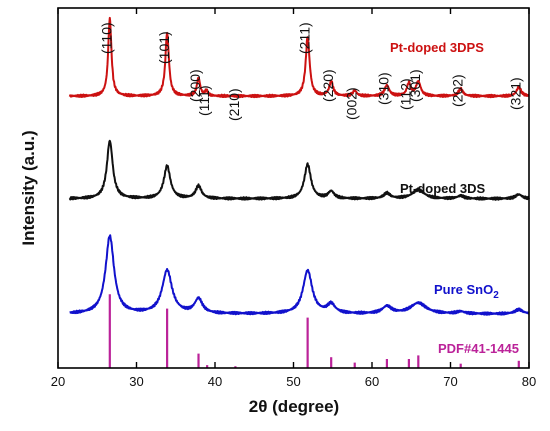 Image resolution: width=550 pixels, height=431 pixels. Describe the element at coordinates (314, 331) in the screenshot. I see `reference-lines` at that location.